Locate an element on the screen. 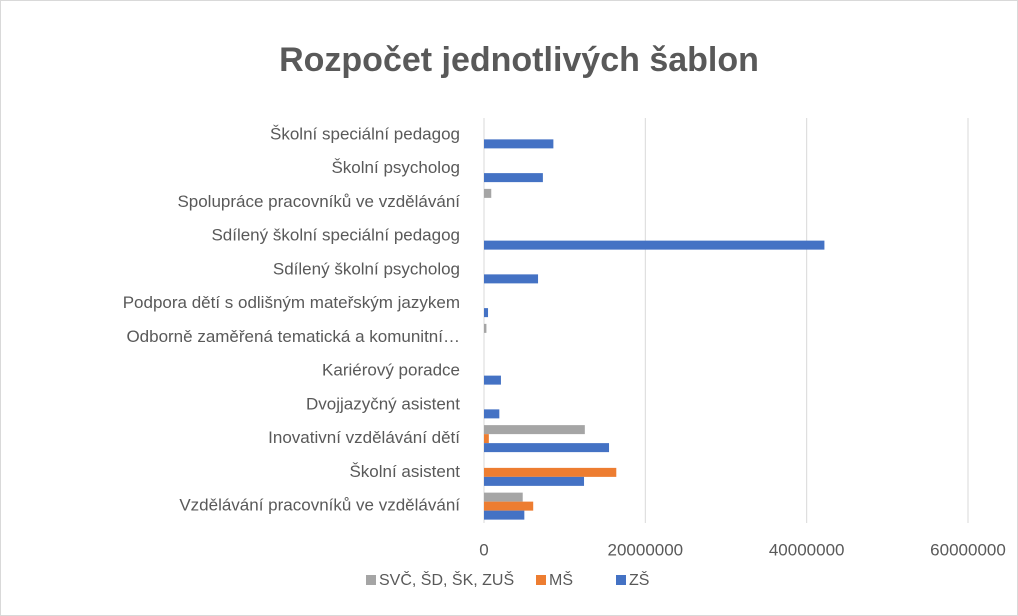  x-tick-label: 0 is located at coordinates (483, 549).